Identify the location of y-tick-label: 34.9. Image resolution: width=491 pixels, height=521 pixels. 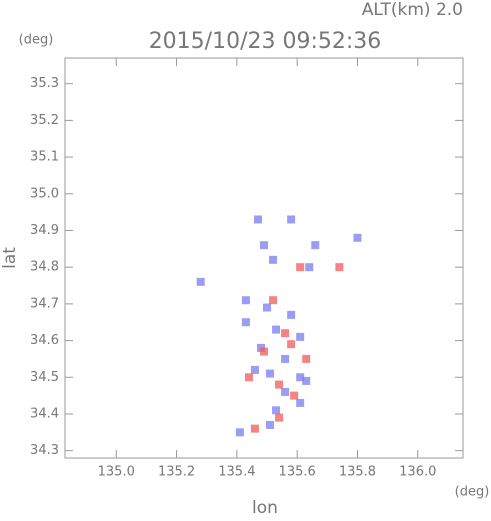
(44, 230).